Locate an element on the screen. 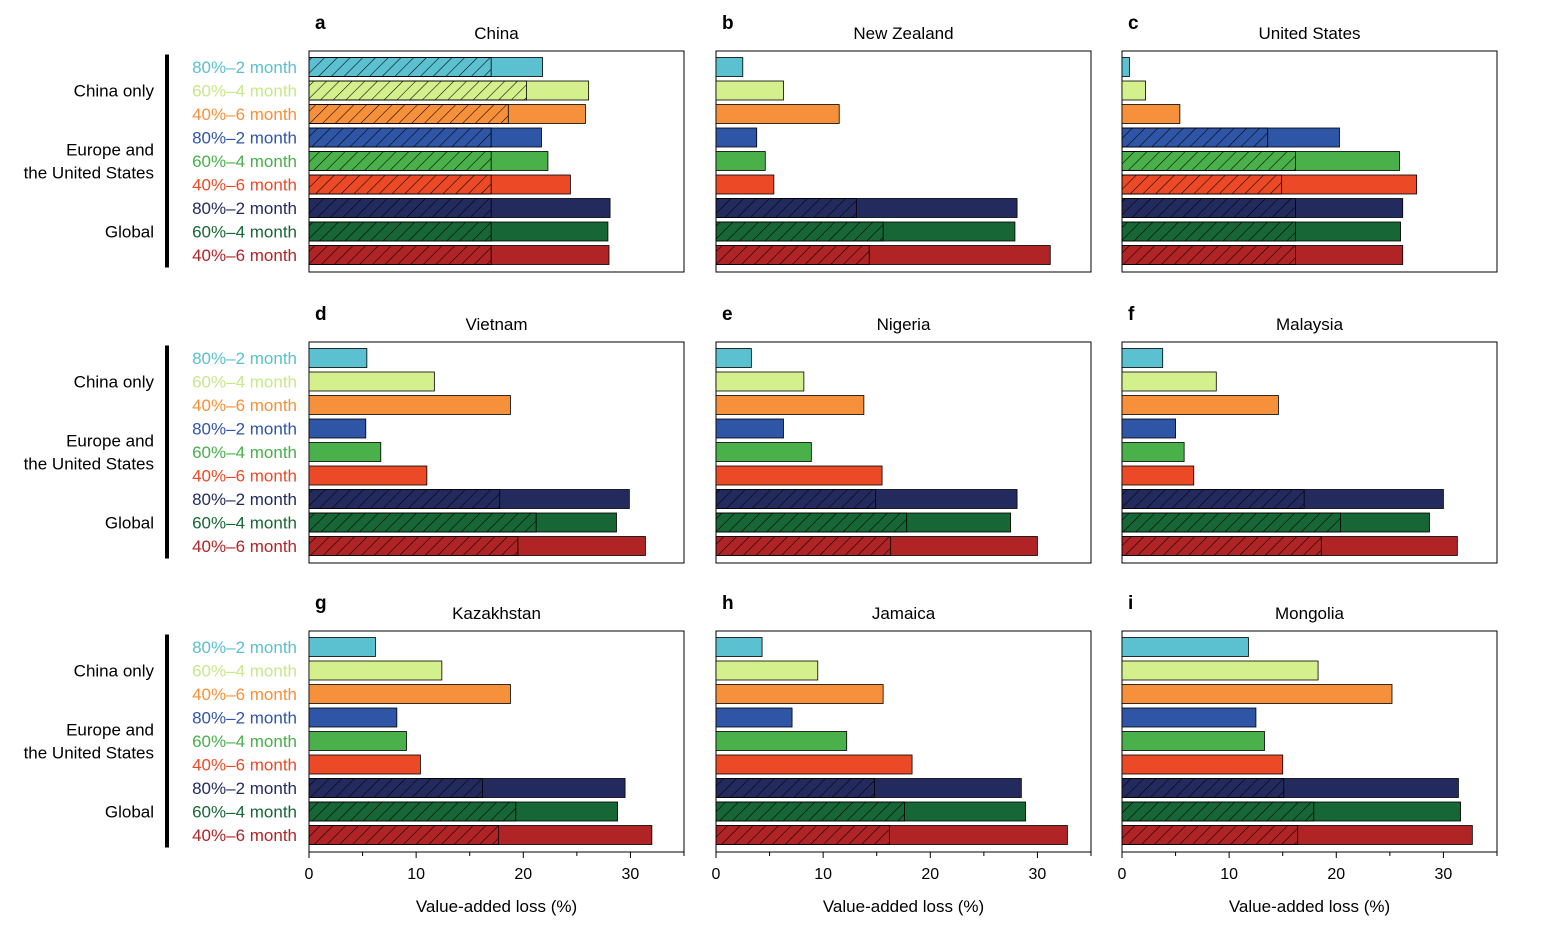 Image resolution: width=1562 pixels, height=936 pixels. panel-title: United States is located at coordinates (1309, 33).